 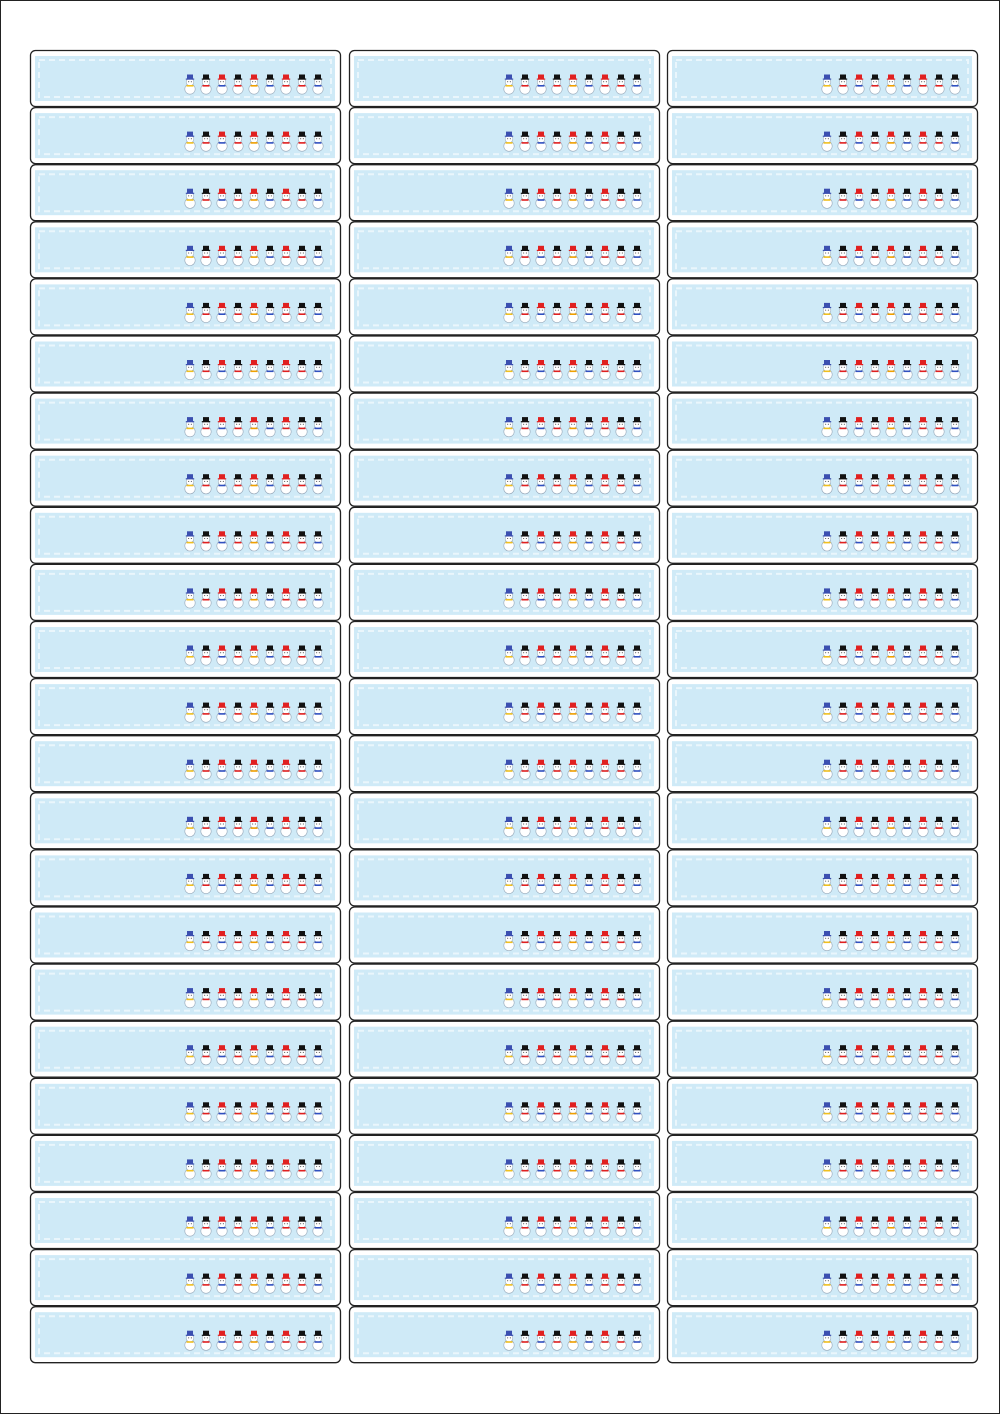 I want to click on label, so click(x=822, y=592).